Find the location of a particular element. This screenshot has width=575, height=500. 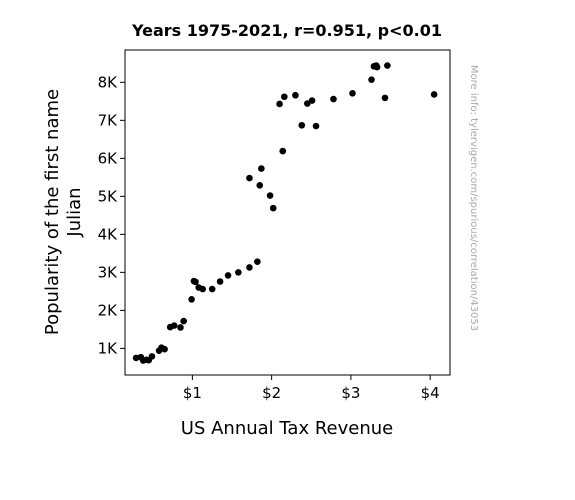

y-tick-label: 7K is located at coordinates (108, 120).